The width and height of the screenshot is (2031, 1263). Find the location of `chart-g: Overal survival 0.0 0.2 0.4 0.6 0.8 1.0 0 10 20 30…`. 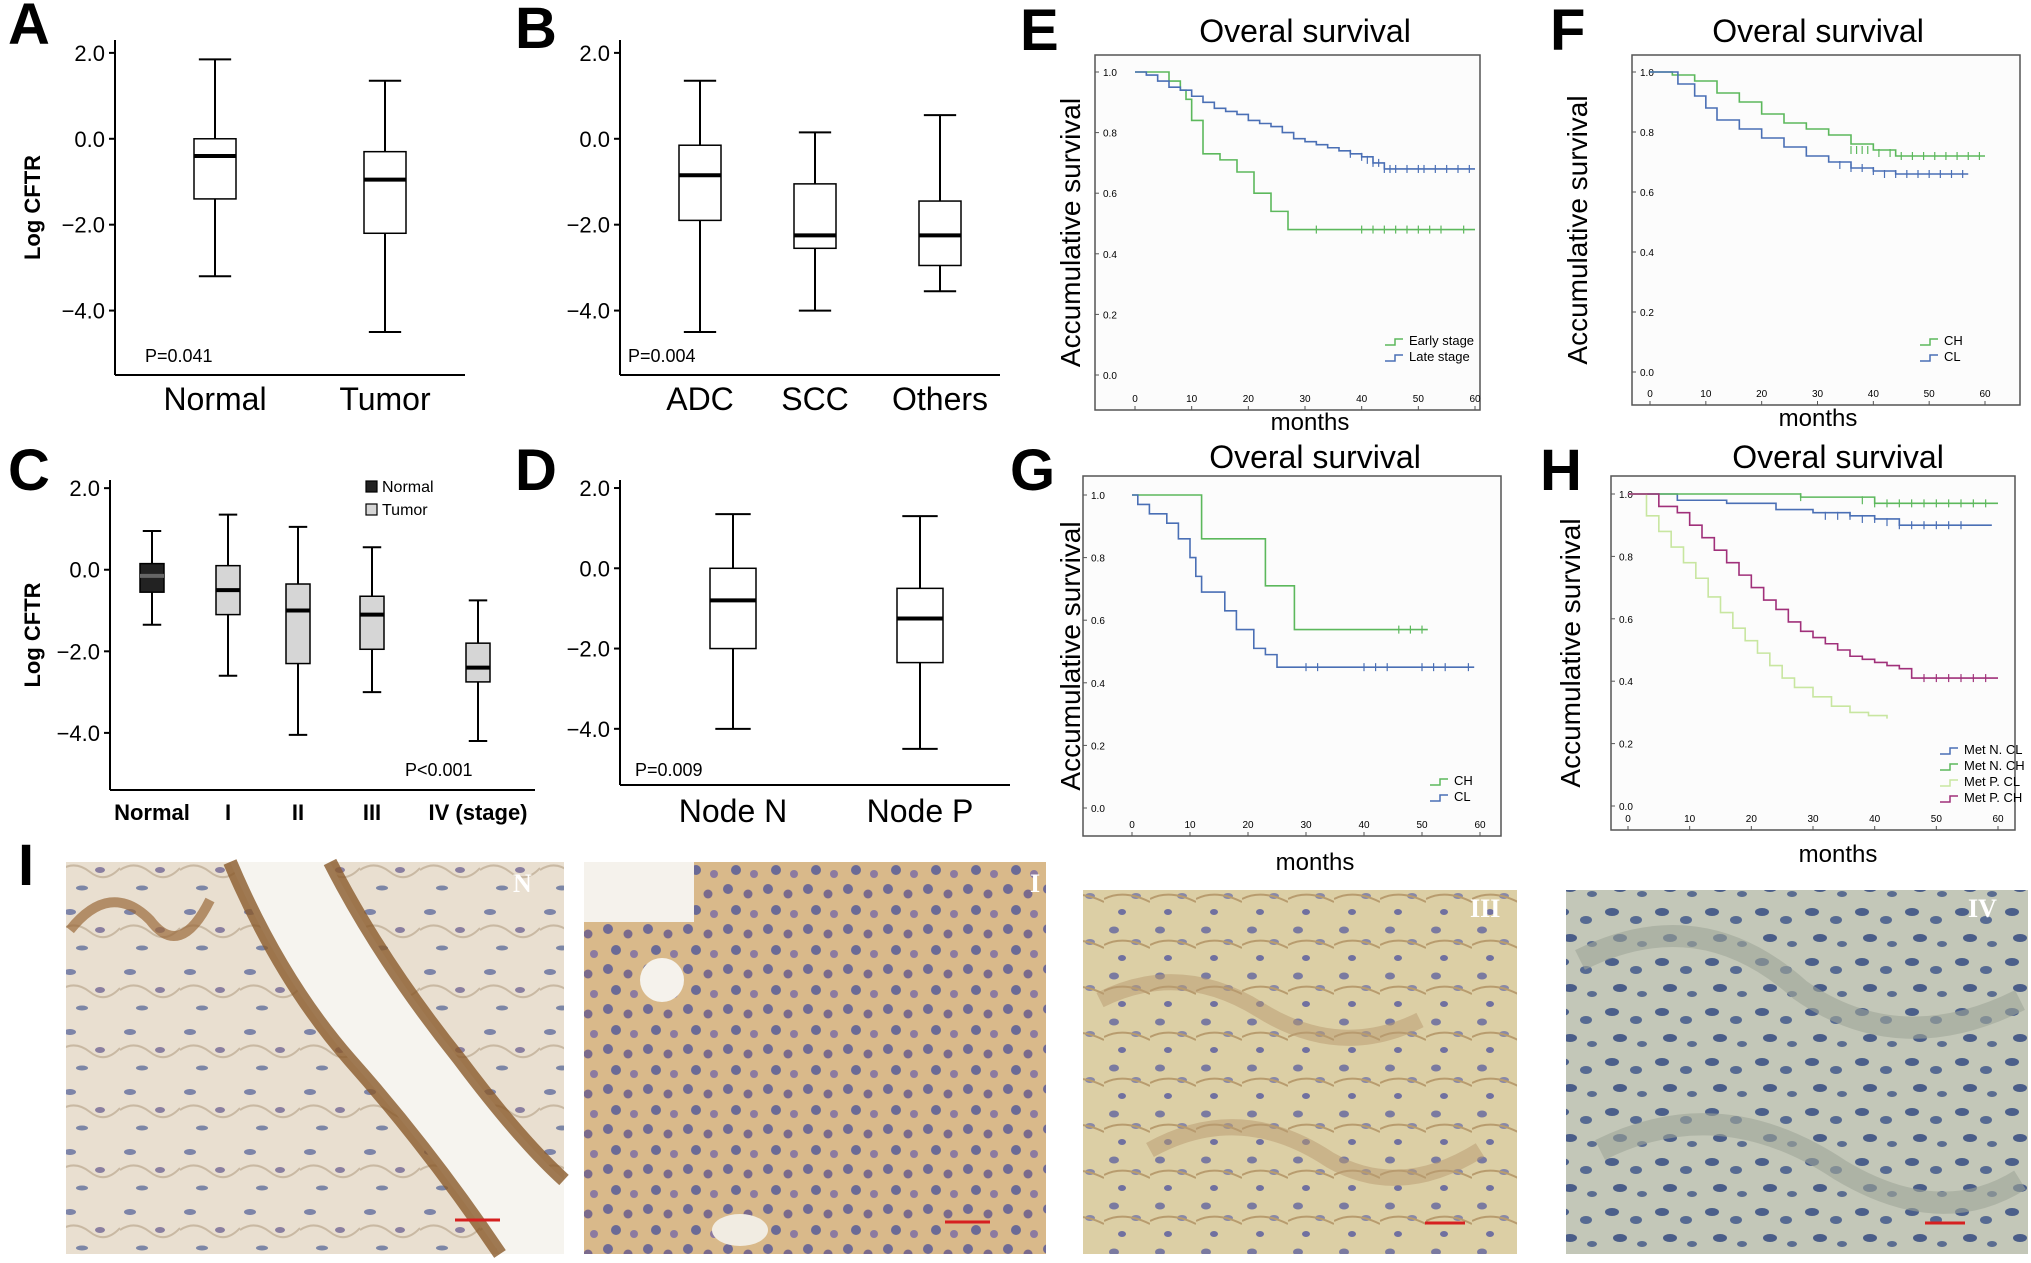

chart-g: Overal survival 0.0 0.2 0.4 0.6 0.8 1.0 0 10 20 30… is located at coordinates (1278, 657).